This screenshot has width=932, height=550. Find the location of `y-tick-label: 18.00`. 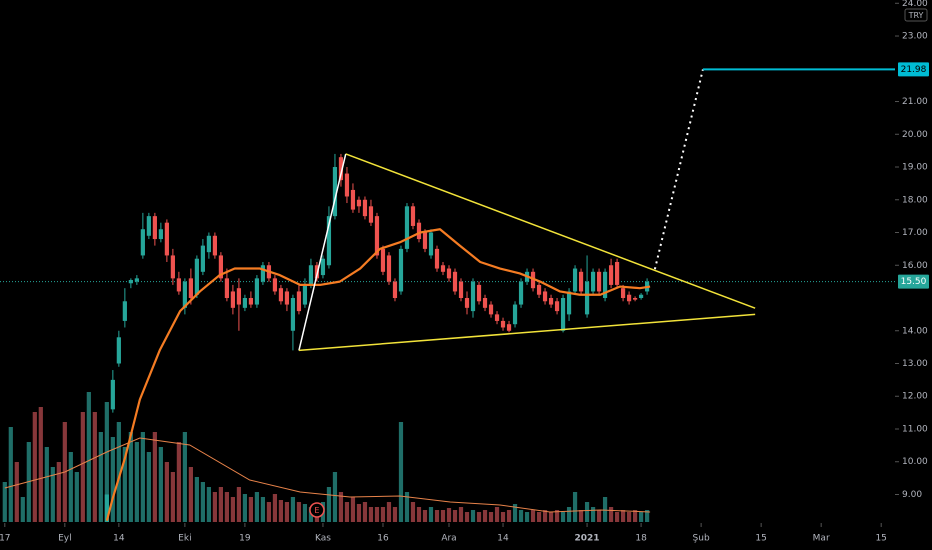

y-tick-label: 18.00 is located at coordinates (915, 200).